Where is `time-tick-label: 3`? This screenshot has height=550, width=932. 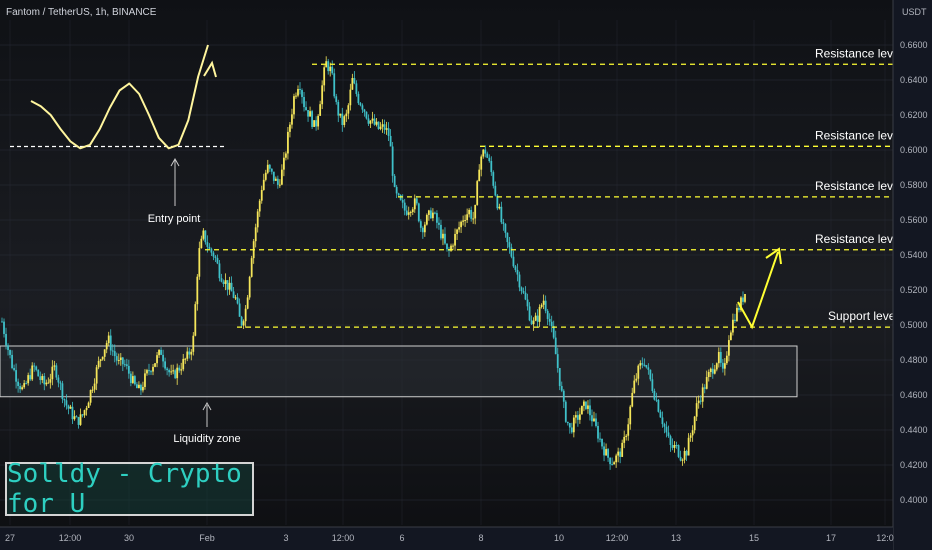 time-tick-label: 3 is located at coordinates (285, 538).